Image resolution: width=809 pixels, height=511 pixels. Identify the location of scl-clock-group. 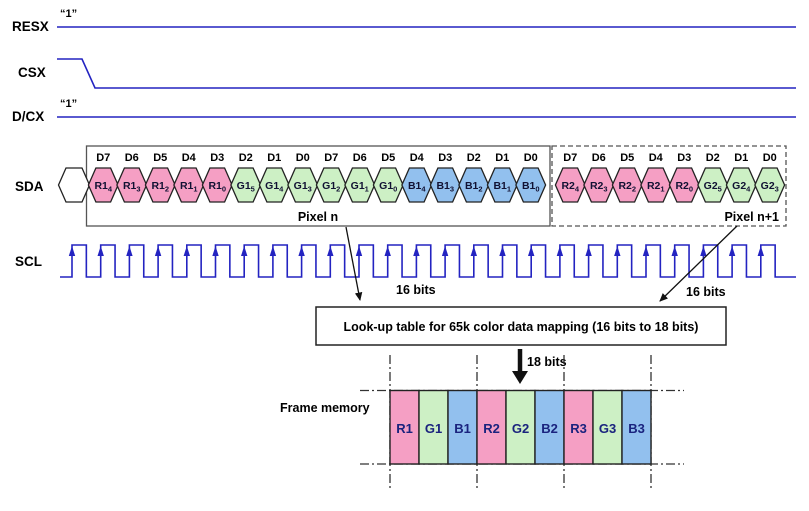
(428, 261).